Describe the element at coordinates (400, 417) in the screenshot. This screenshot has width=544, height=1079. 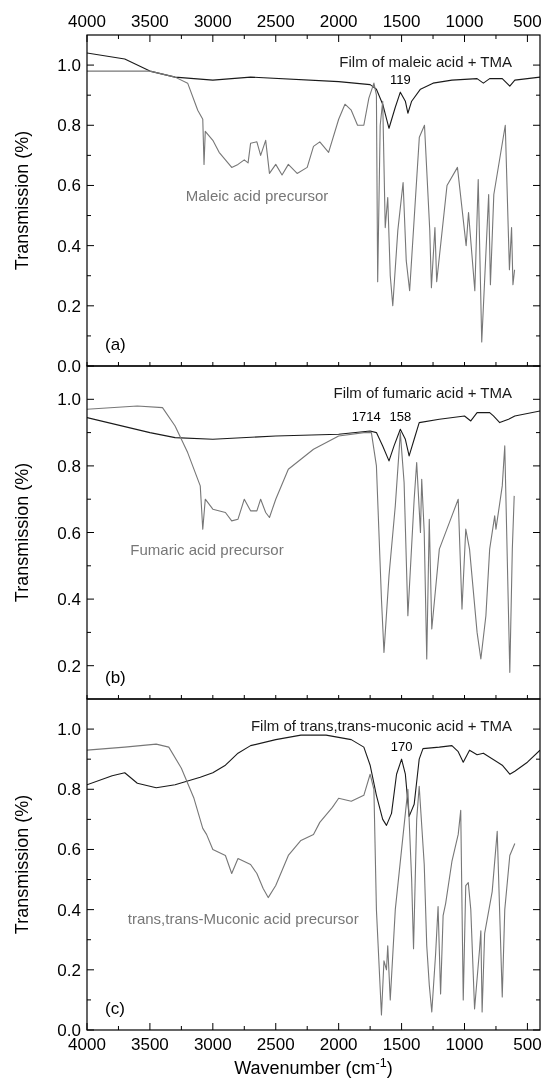
I see `annotation: 158` at that location.